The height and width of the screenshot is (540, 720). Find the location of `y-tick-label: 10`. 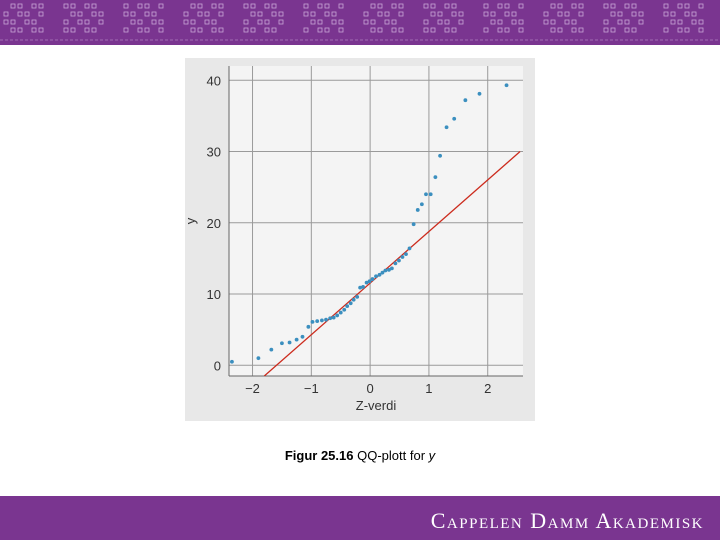

y-tick-label: 10 is located at coordinates (214, 294).